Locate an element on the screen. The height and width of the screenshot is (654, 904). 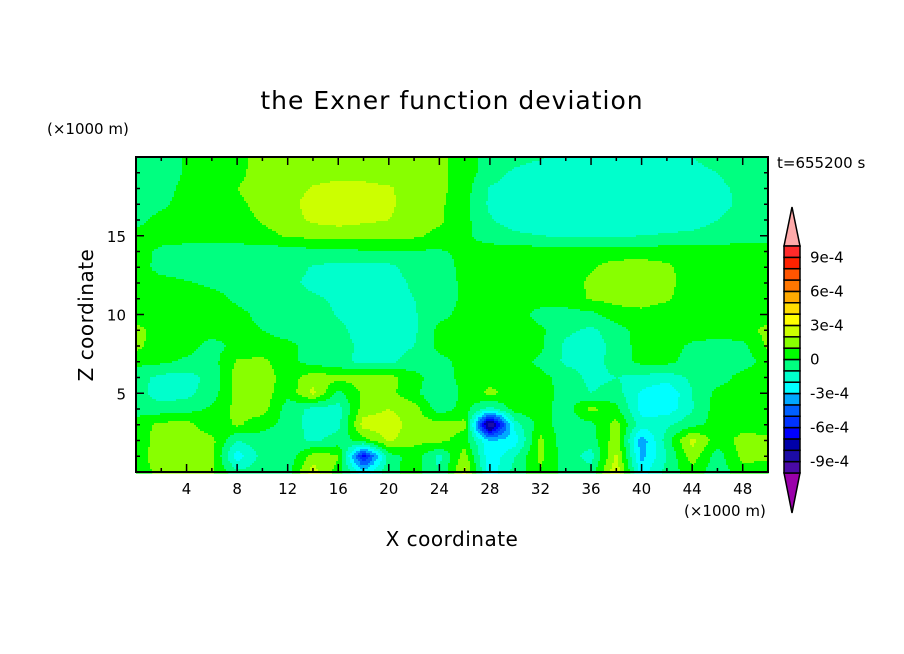
x-tick-label: 4 is located at coordinates (187, 489).